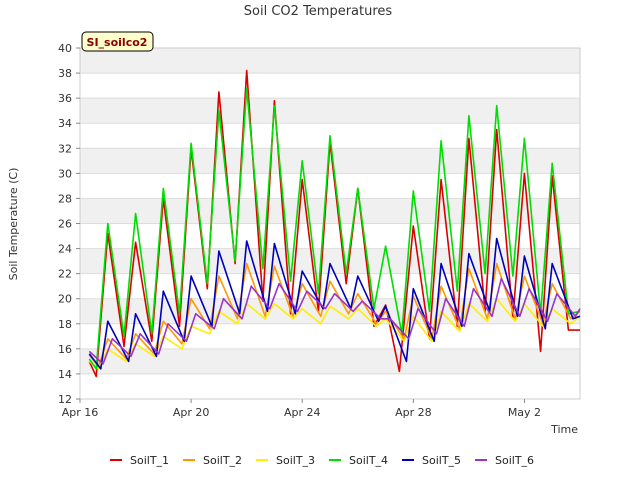 The image size is (640, 480). What do you see at coordinates (65, 299) in the screenshot?
I see `y-tick-label: 20` at bounding box center [65, 299].